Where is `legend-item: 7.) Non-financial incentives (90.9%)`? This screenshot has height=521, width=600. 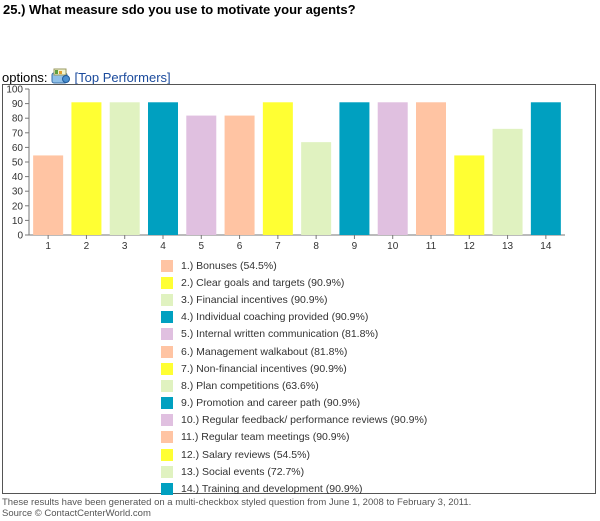
legend-item: 7.) Non-financial incentives (90.9%) is located at coordinates (294, 368).